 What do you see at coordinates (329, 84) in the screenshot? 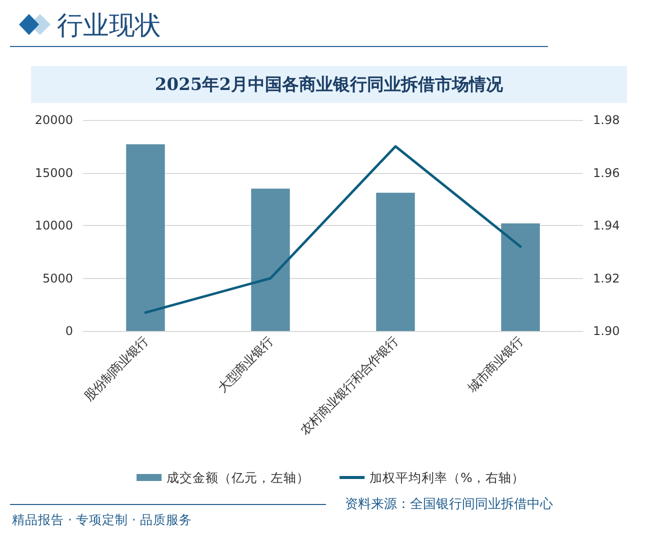
I see `chart-title: 2025年2月中国各商业银行同业拆借市场情况` at bounding box center [329, 84].